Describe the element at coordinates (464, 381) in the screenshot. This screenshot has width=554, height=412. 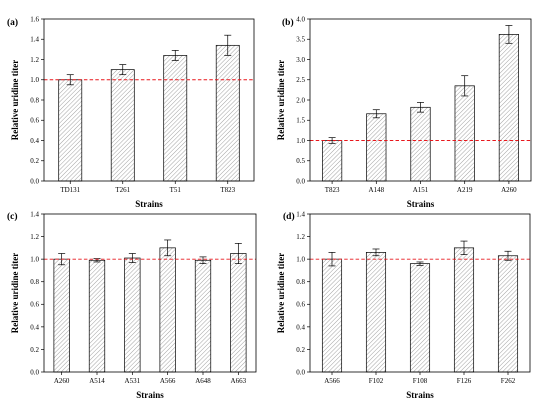
I see `x-tick-label: F126` at that location.